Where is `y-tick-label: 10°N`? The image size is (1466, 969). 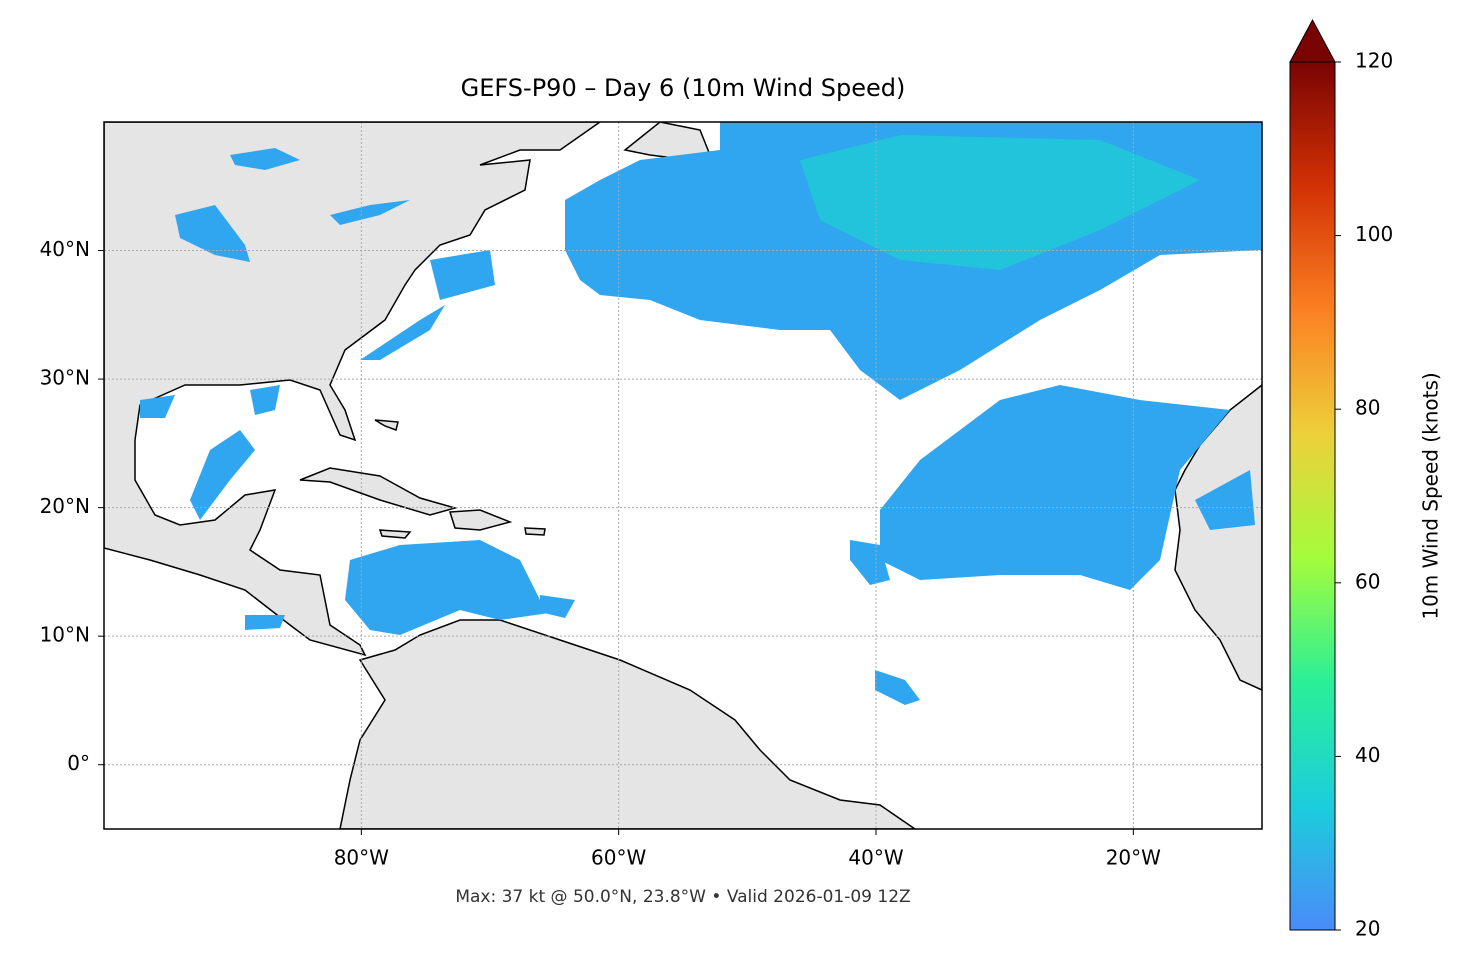 y-tick-label: 10°N is located at coordinates (65, 635).